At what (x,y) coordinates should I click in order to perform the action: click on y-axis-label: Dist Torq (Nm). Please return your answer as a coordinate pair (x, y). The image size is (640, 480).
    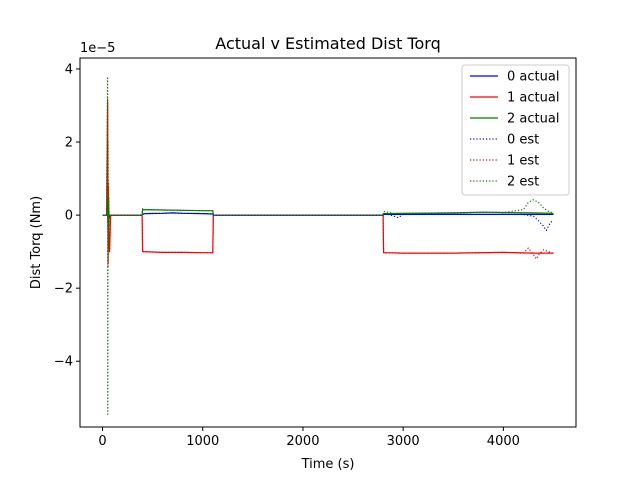
    Looking at the image, I should click on (36, 242).